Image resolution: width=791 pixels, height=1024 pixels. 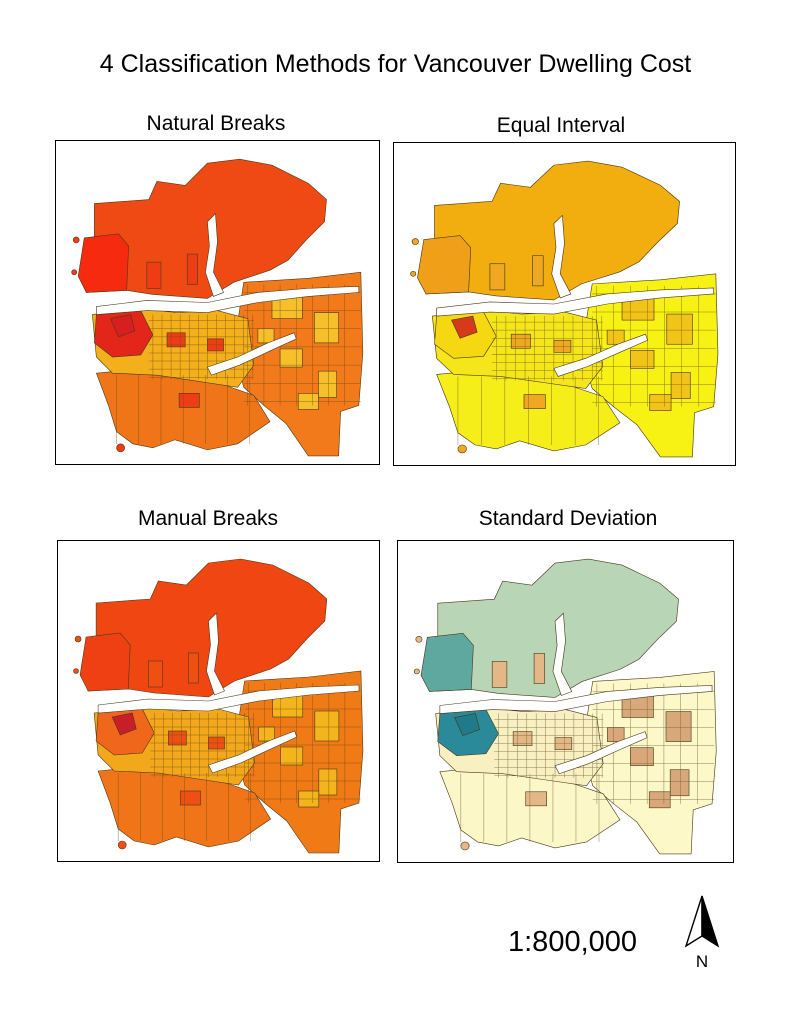 I want to click on map-frame-equal-interval, so click(x=564, y=304).